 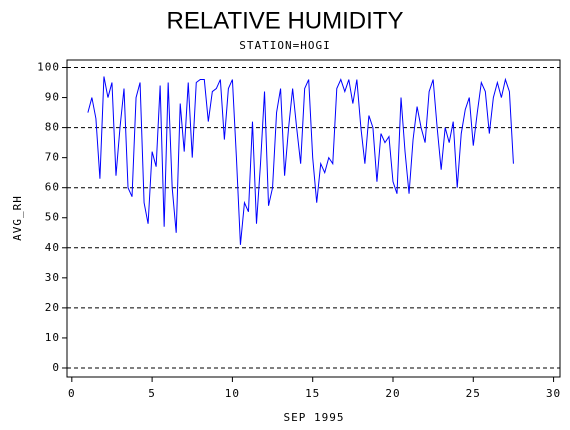 What do you see at coordinates (48, 67) in the screenshot?
I see `y-tick-label: 100` at bounding box center [48, 67].